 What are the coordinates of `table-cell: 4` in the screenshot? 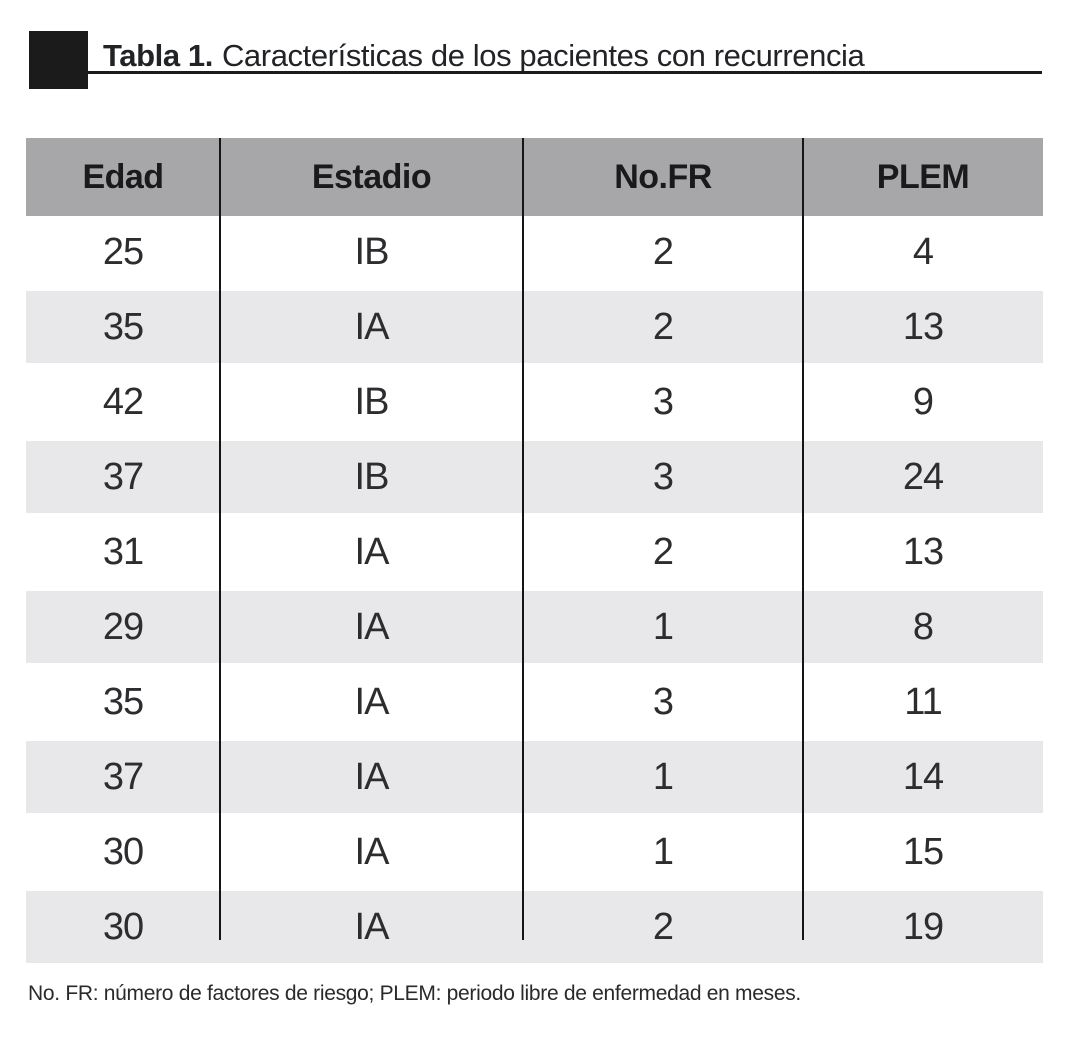 It's located at (923, 251).